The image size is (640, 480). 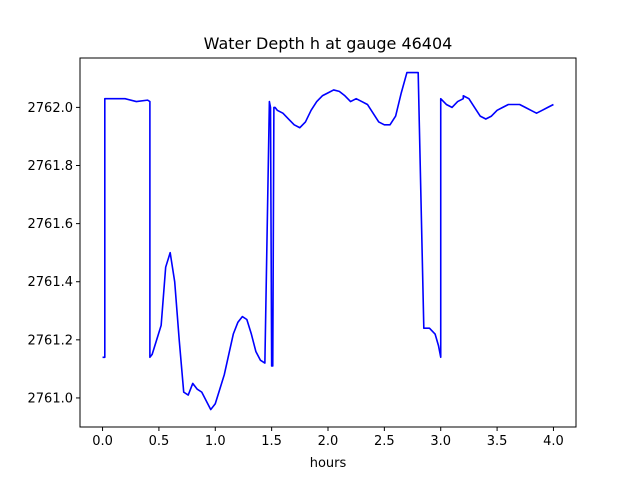 What do you see at coordinates (328, 441) in the screenshot?
I see `x-tick-label: 2.0` at bounding box center [328, 441].